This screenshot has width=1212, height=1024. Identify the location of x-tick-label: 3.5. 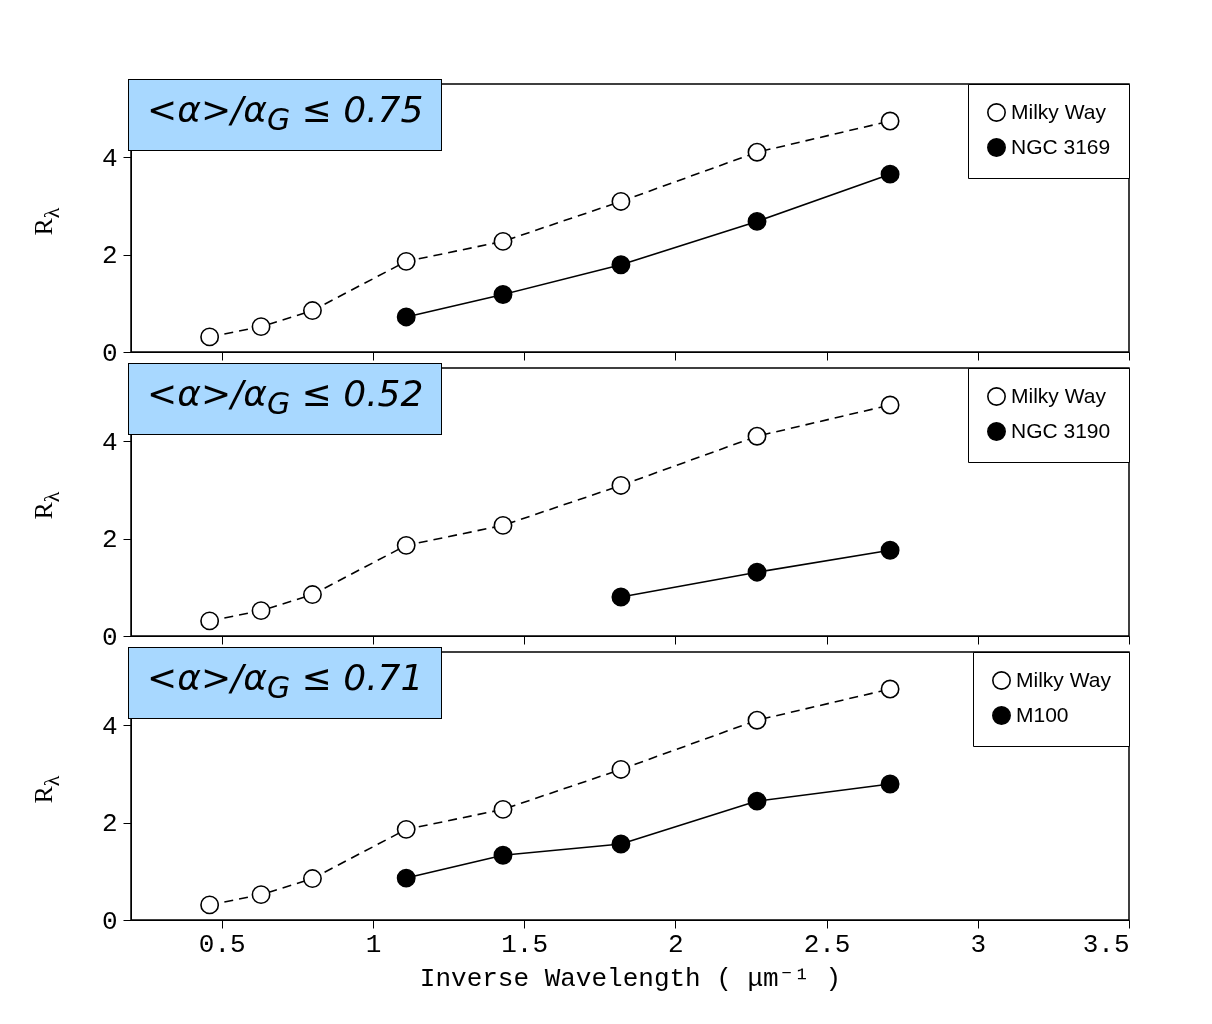
(1106, 944).